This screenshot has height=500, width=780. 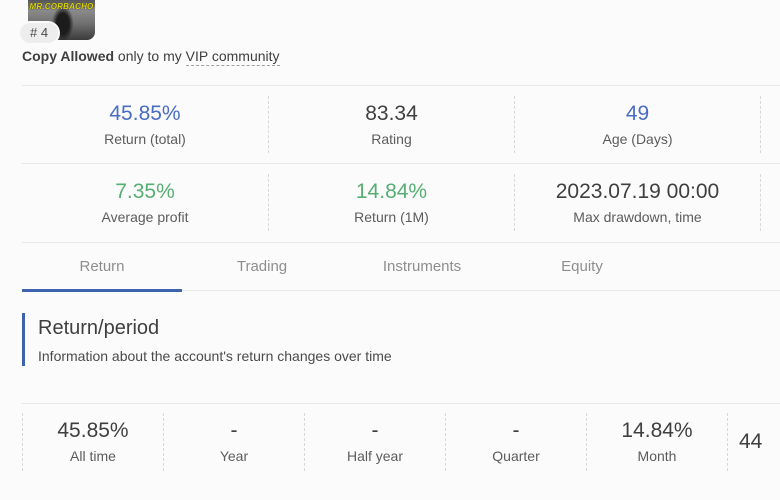 What do you see at coordinates (582, 266) in the screenshot?
I see `tab-equity: Equity` at bounding box center [582, 266].